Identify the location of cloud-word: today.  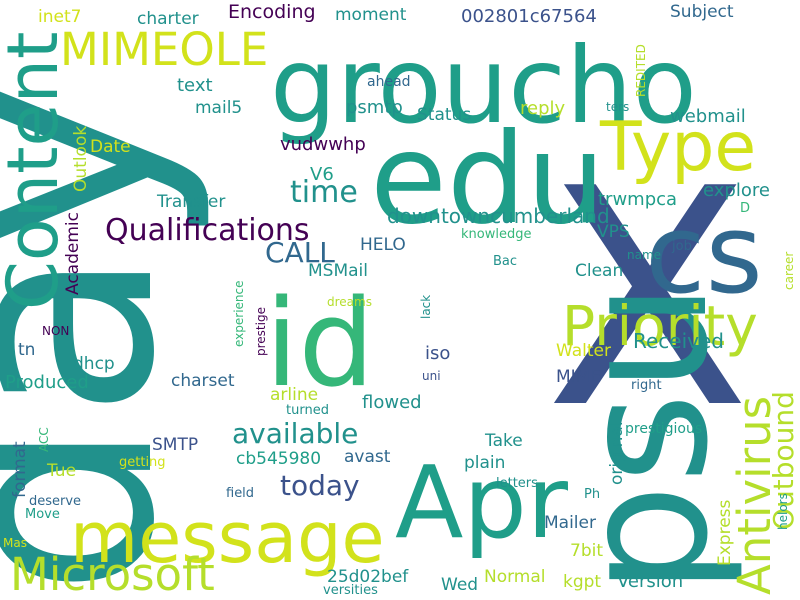
(320, 485).